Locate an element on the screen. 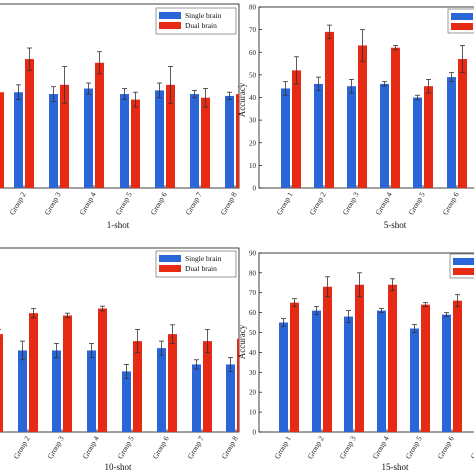  x-axis-label: 15-shot is located at coordinates (395, 467).